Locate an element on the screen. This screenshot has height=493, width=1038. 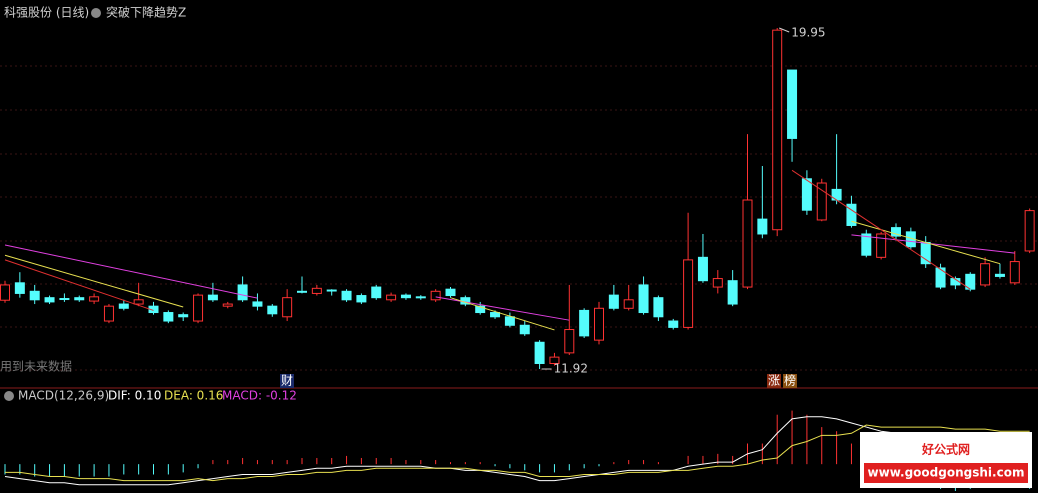
badge-text: 涨 is located at coordinates (774, 380).